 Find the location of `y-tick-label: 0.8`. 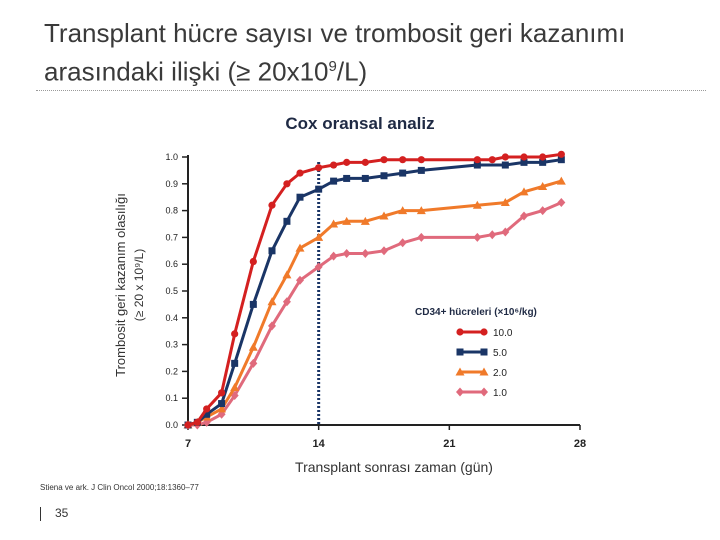

y-tick-label: 0.8 is located at coordinates (171, 211).